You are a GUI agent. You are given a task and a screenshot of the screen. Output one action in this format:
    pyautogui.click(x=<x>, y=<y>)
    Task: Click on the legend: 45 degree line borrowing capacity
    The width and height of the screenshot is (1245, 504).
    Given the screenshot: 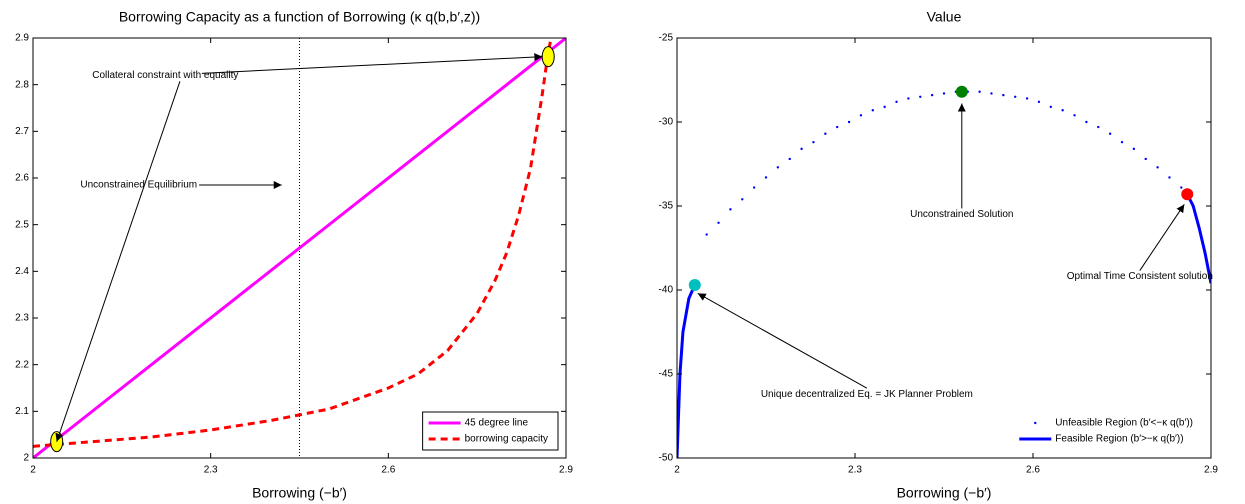 What is the action you would take?
    pyautogui.click(x=488, y=431)
    